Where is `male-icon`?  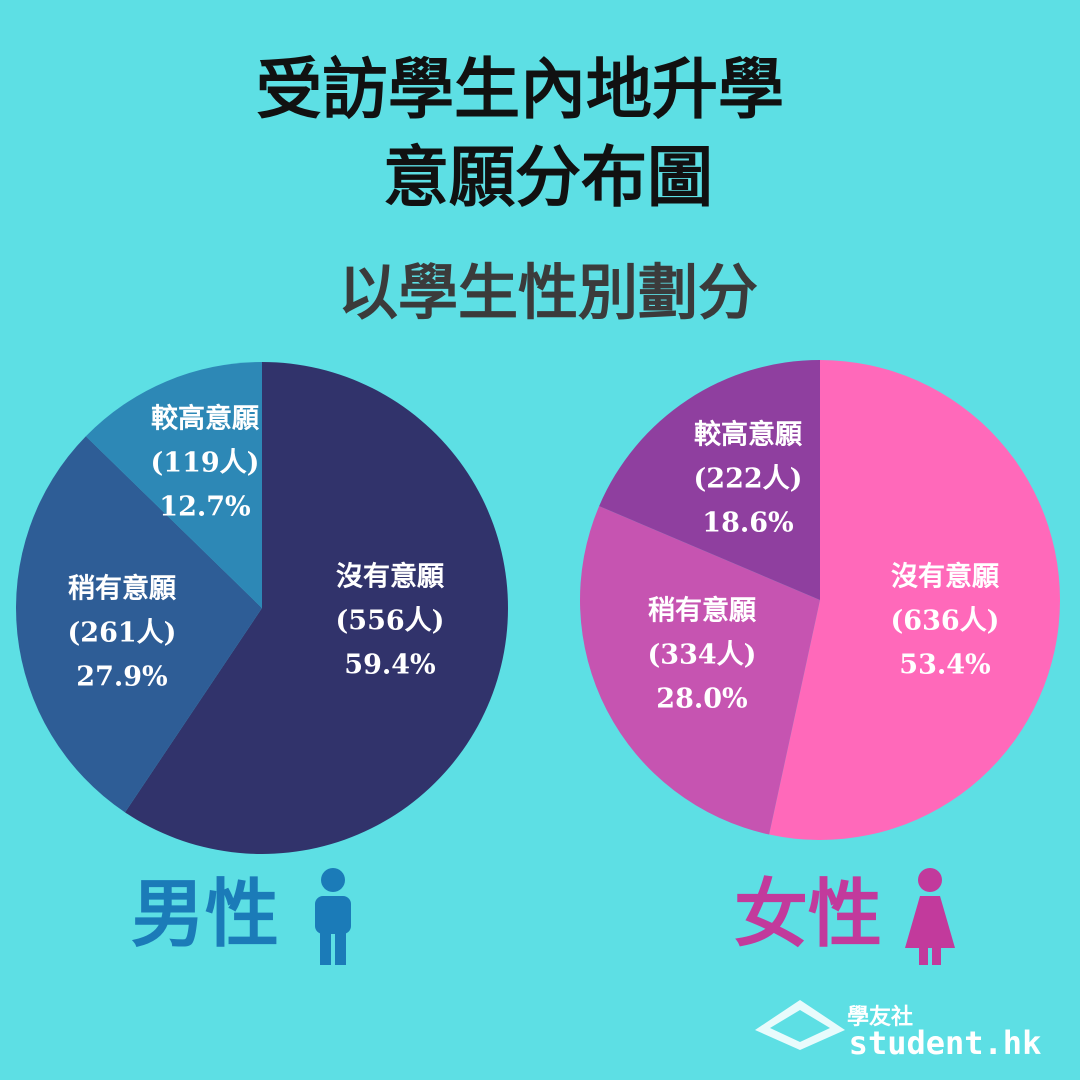
male-icon is located at coordinates (333, 916).